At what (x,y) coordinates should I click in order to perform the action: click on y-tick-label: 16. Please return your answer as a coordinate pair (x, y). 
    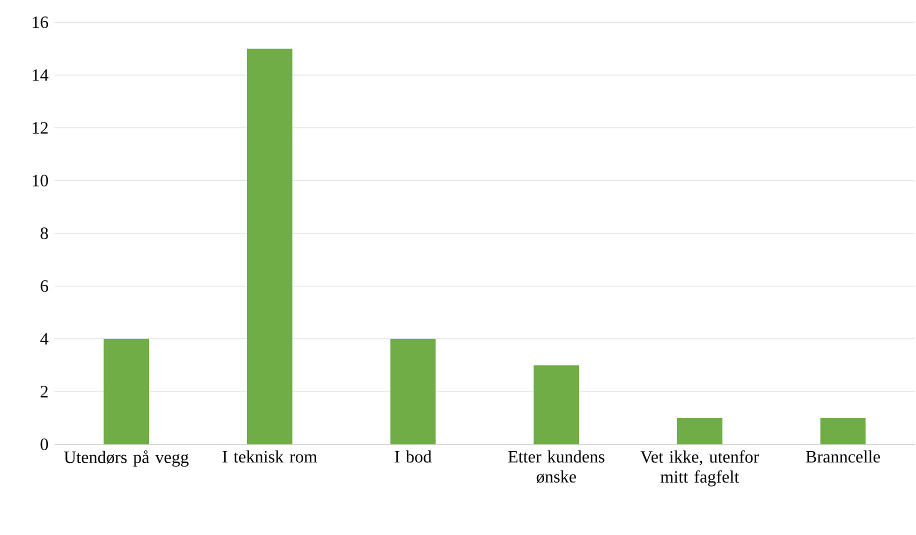
    Looking at the image, I should click on (40, 22).